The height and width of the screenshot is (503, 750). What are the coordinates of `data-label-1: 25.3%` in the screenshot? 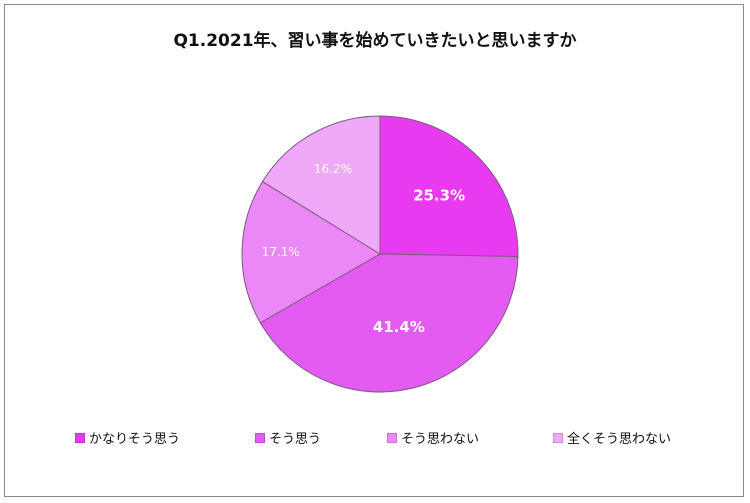 It's located at (439, 196).